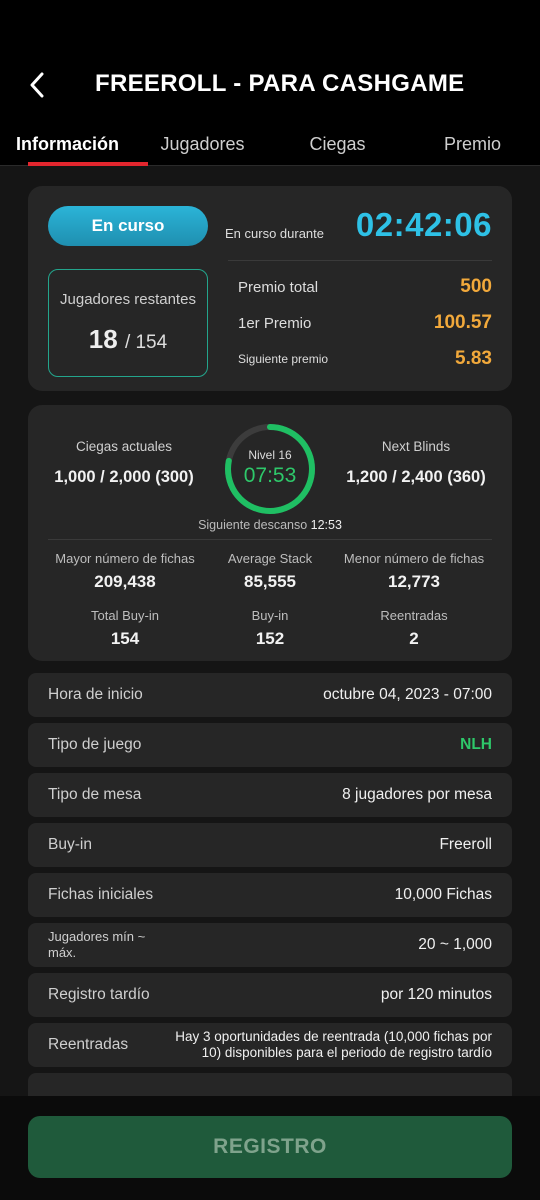 This screenshot has width=540, height=1200. I want to click on next-blinds: Next Blinds 1,200 / 2,400 (360), so click(416, 463).